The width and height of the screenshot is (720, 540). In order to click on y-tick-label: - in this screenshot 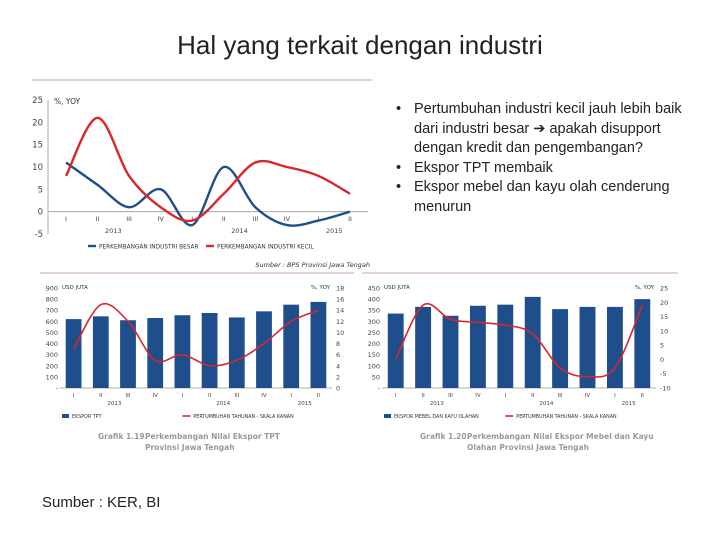, I will do `click(379, 389)`.